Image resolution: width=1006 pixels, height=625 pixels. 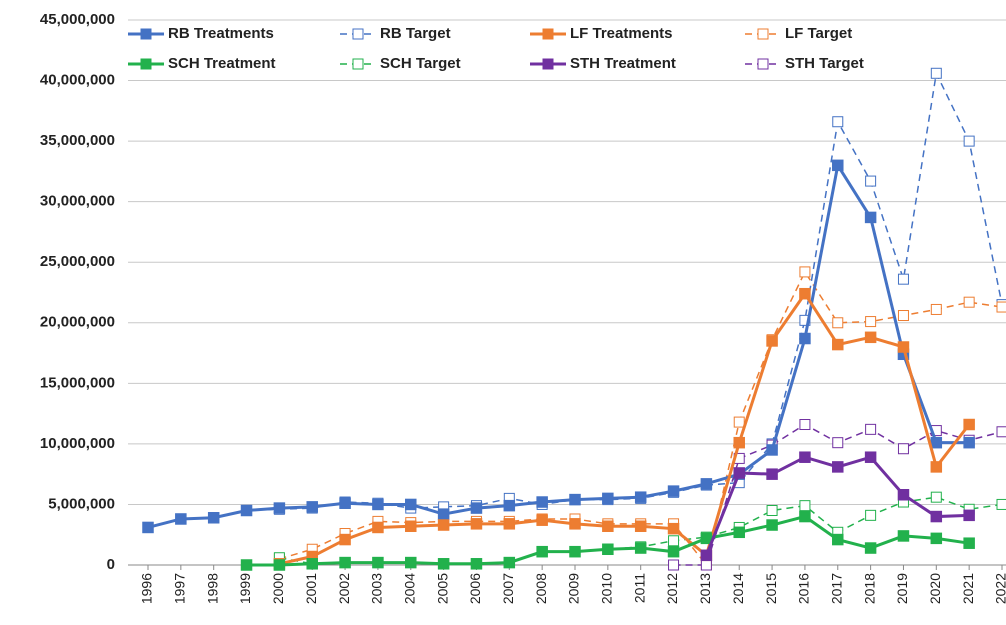 What do you see at coordinates (442, 588) in the screenshot?
I see `x-tick-label: 2005` at bounding box center [442, 588].